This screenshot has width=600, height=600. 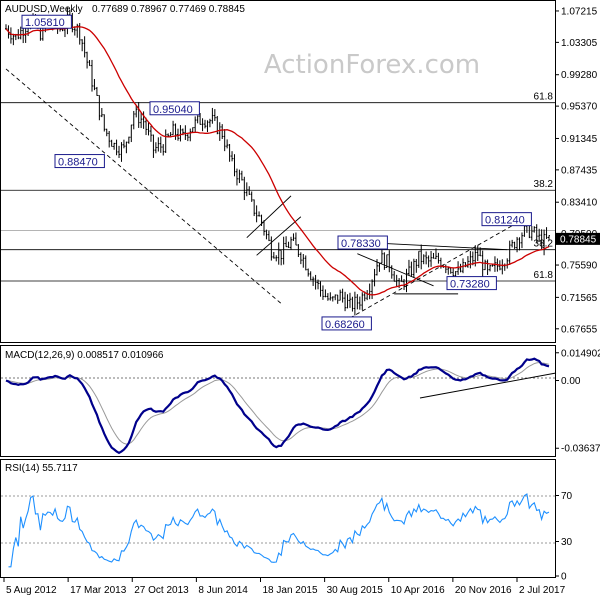 I want to click on macd-tick-label: -0.036374, so click(x=580, y=449).